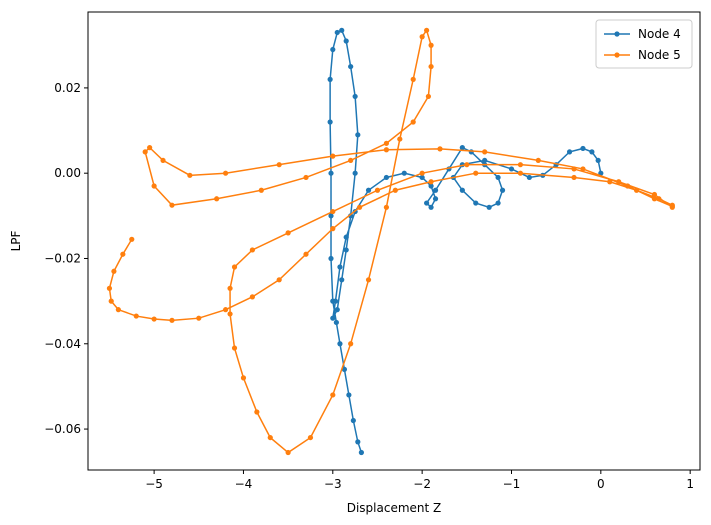 This screenshot has width=711, height=525. What do you see at coordinates (16, 240) in the screenshot?
I see `y-axis-label: LPF` at bounding box center [16, 240].